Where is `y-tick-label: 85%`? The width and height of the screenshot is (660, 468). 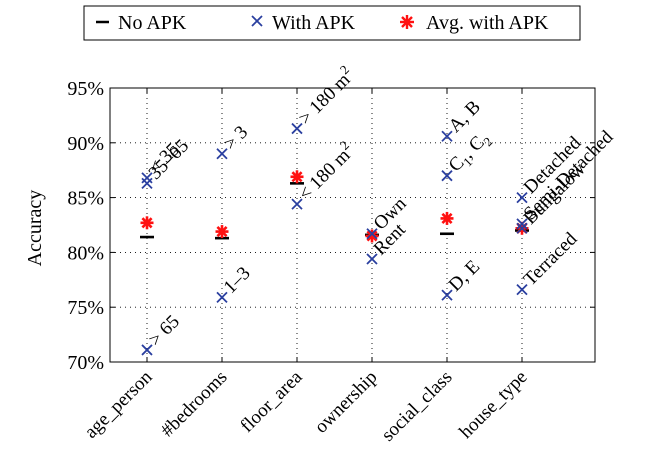
y-tick-label: 85% is located at coordinates (85, 199).